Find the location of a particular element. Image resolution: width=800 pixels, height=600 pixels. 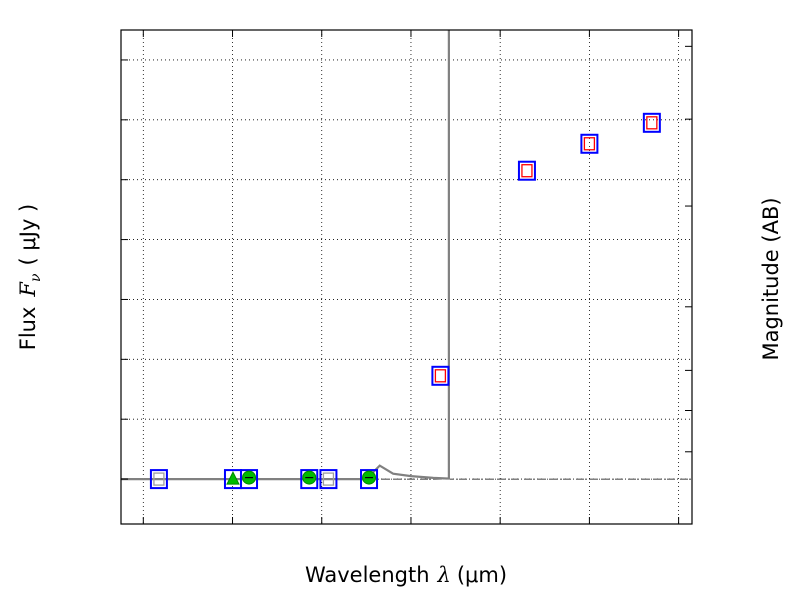

magnitude-axis-title: Magnitude (AB) is located at coordinates (771, 278).